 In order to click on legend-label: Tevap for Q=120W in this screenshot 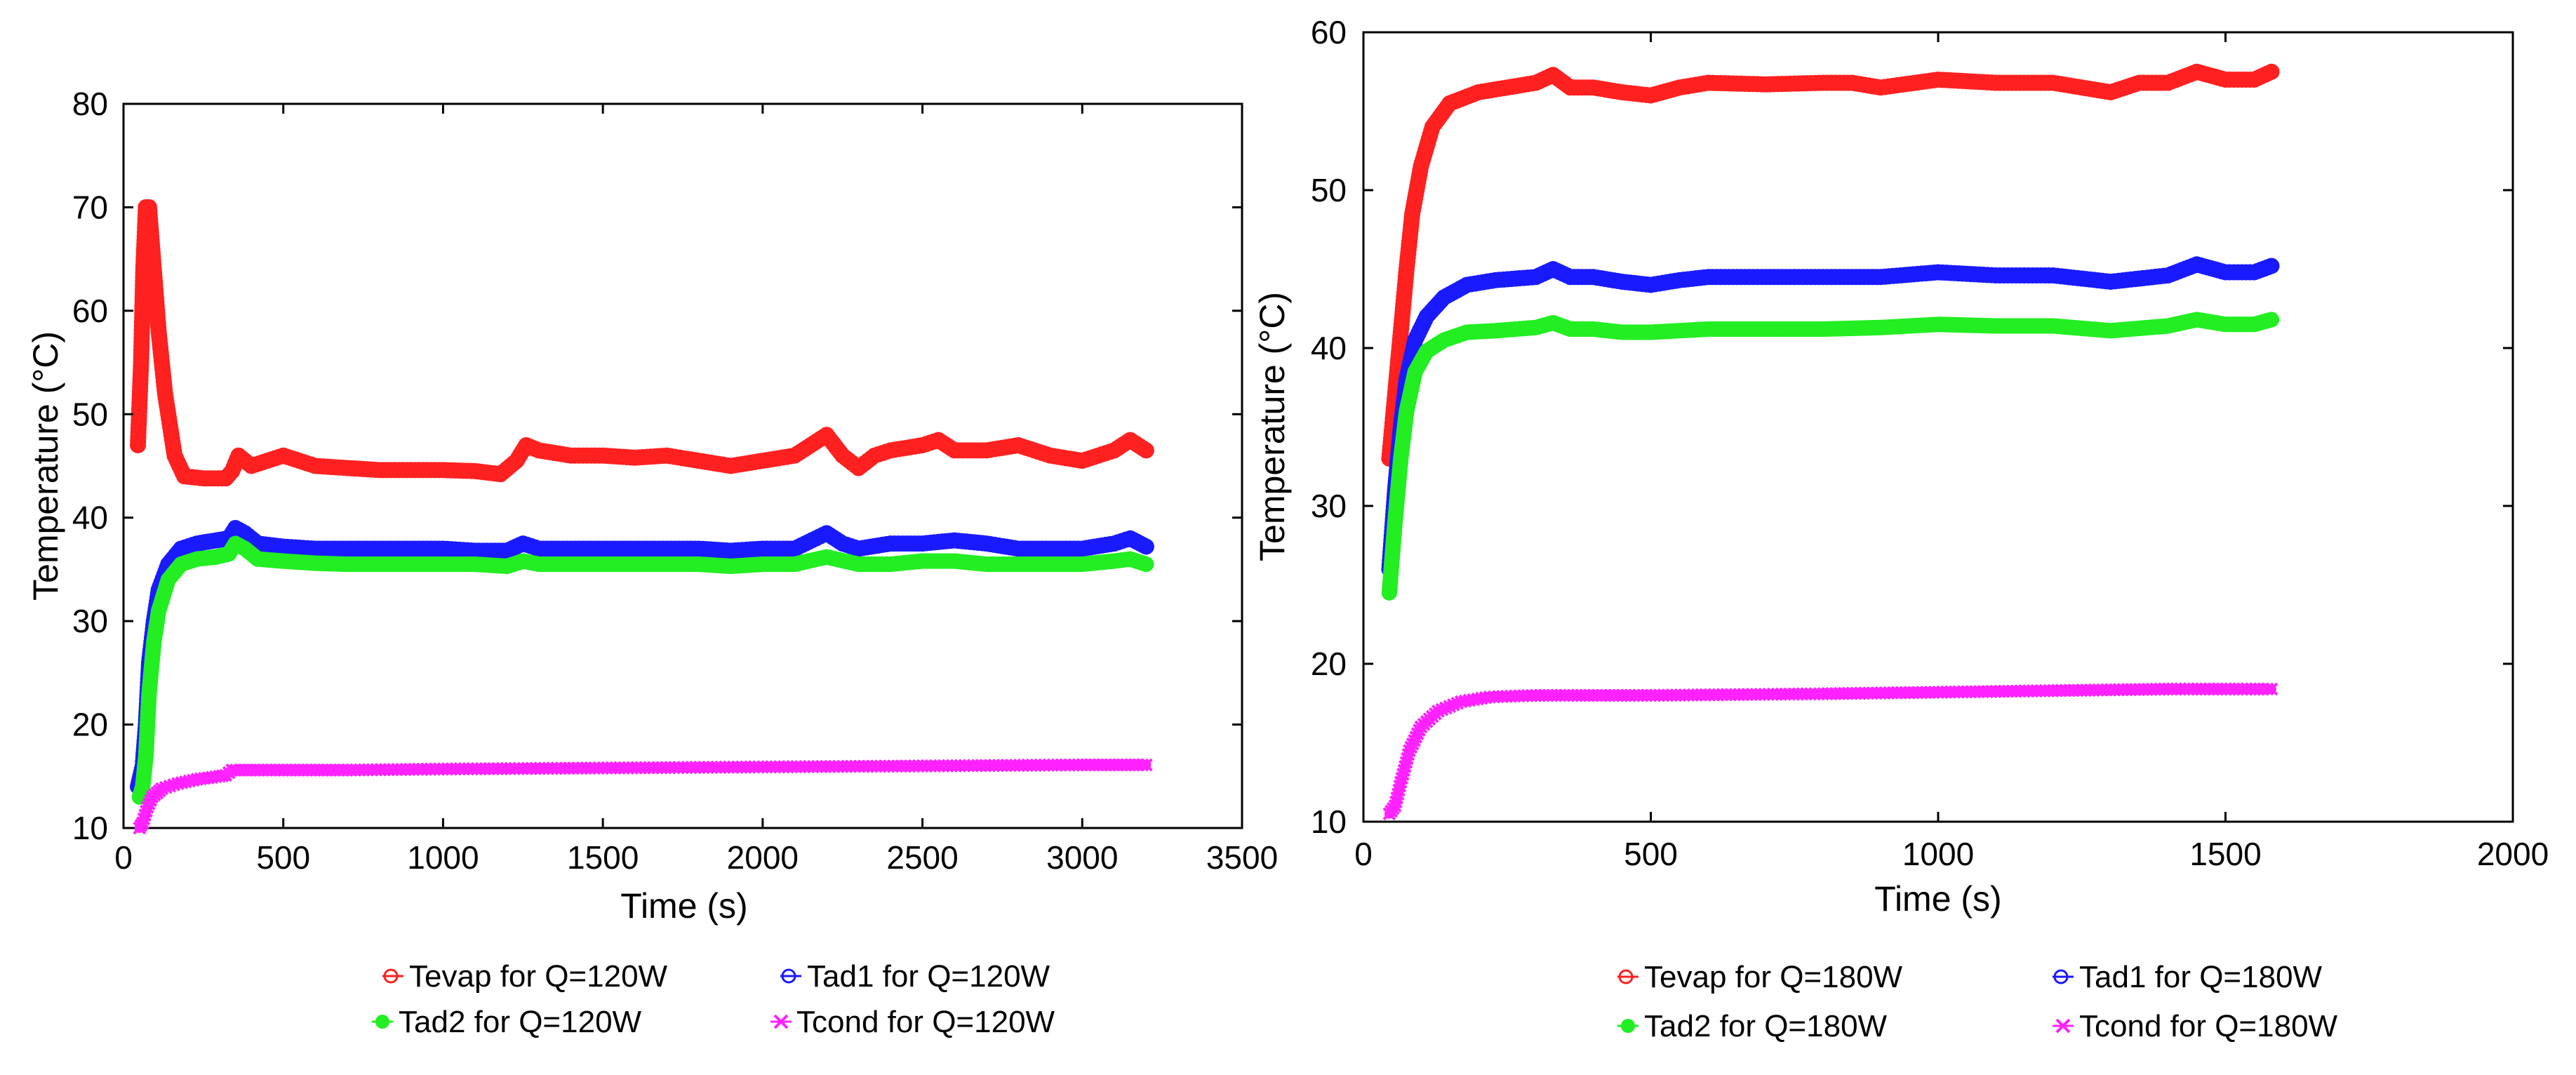, I will do `click(538, 977)`.